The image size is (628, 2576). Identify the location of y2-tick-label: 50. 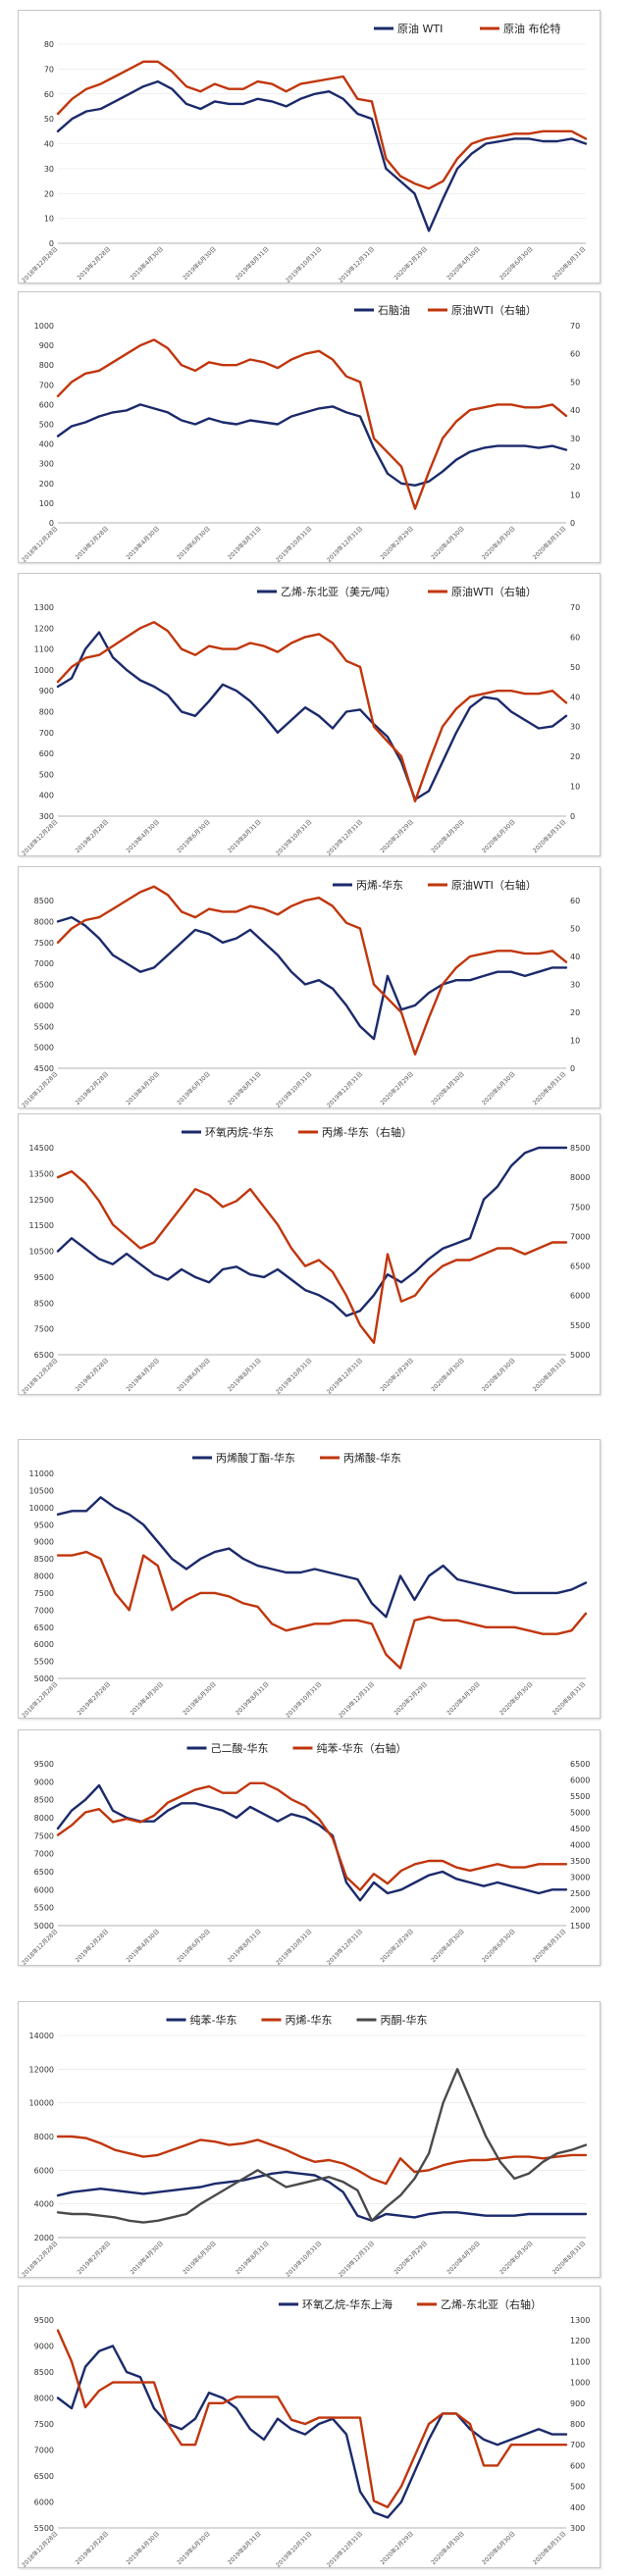
(575, 929).